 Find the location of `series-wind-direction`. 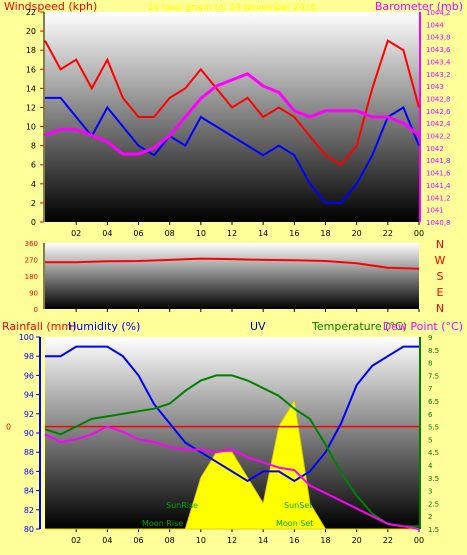

series-wind-direction is located at coordinates (232, 263).